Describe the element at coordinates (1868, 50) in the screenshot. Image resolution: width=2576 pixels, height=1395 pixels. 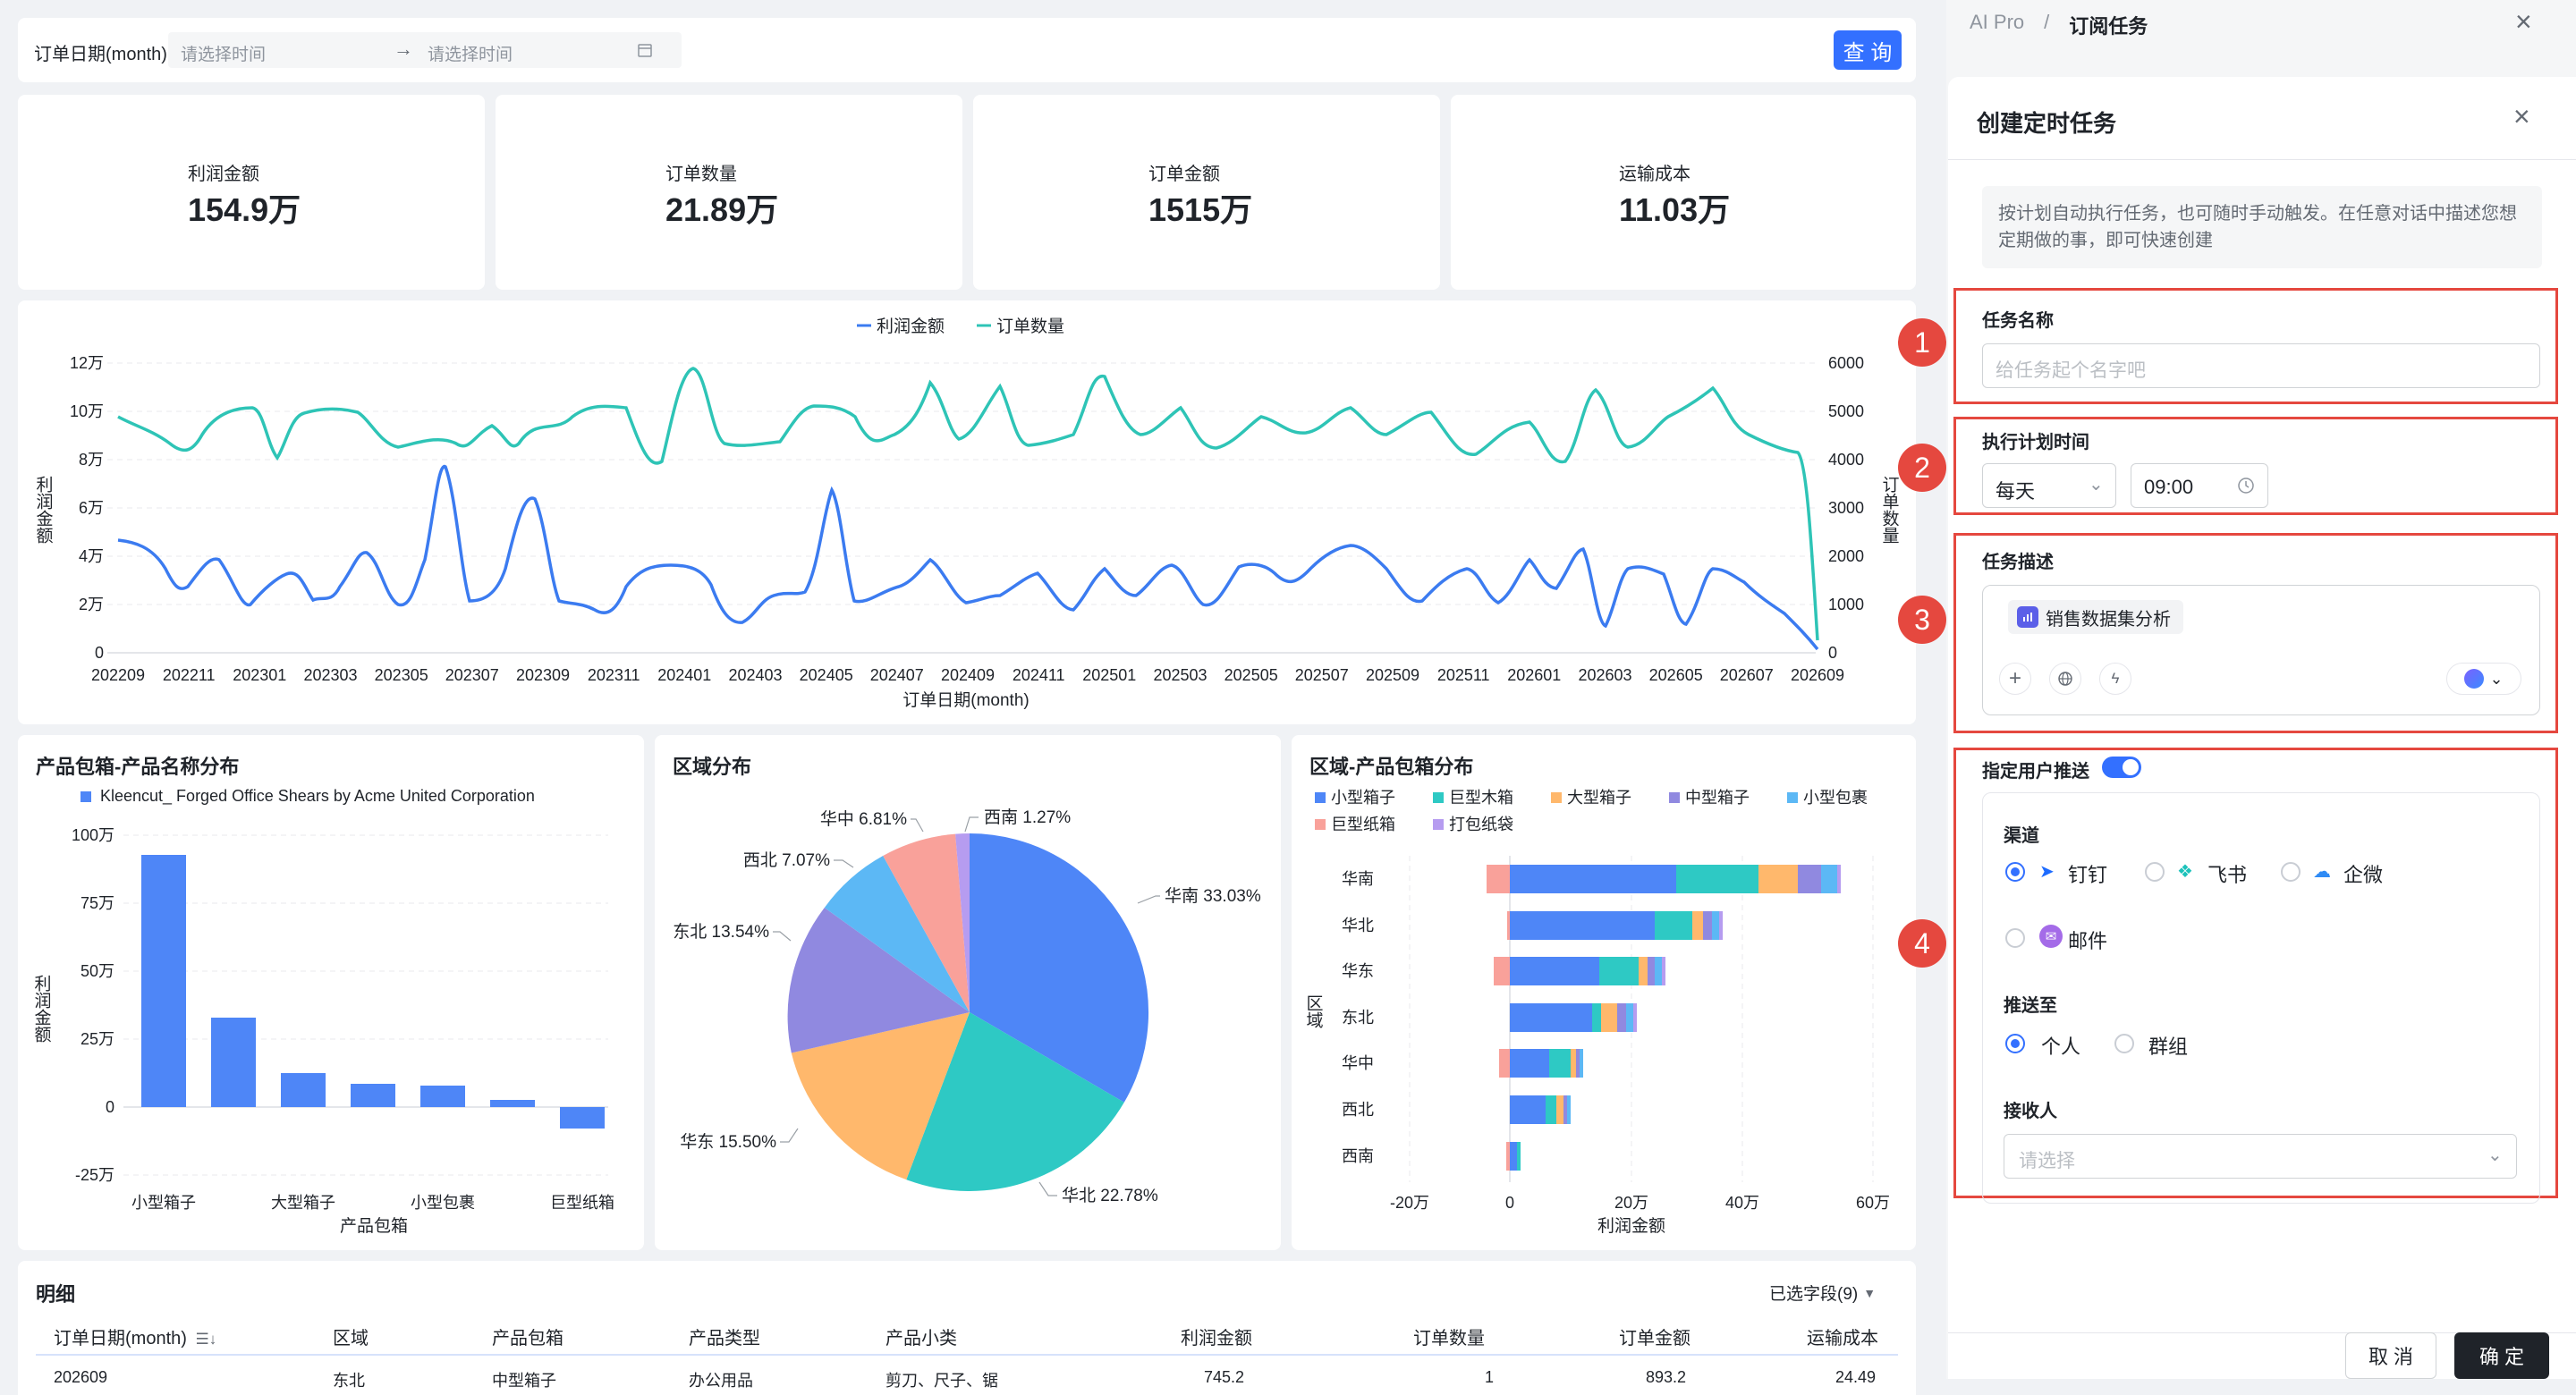
I see `query-button: 查 询` at that location.